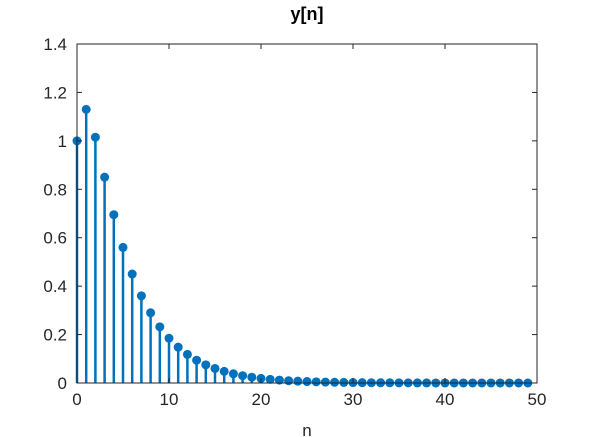 The image size is (593, 437). I want to click on y-tick-label: 0, so click(62, 383).